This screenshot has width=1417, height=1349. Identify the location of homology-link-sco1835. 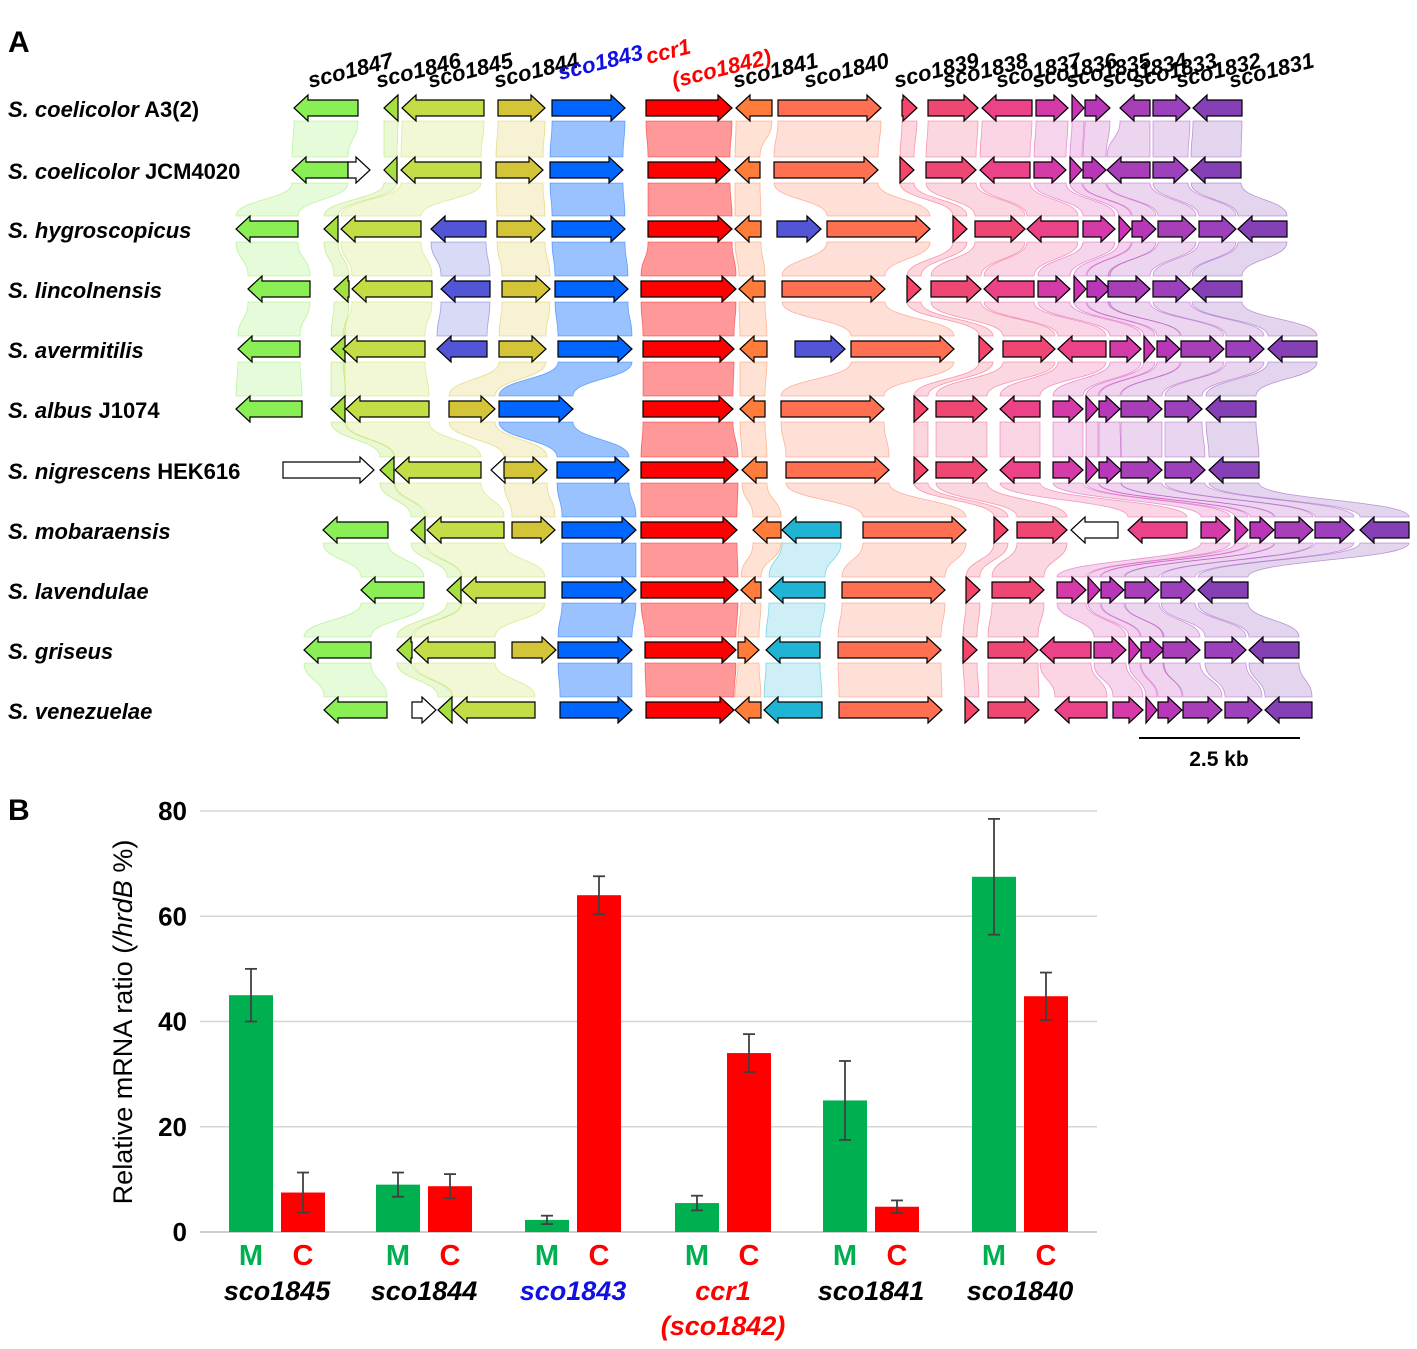
(1077, 139).